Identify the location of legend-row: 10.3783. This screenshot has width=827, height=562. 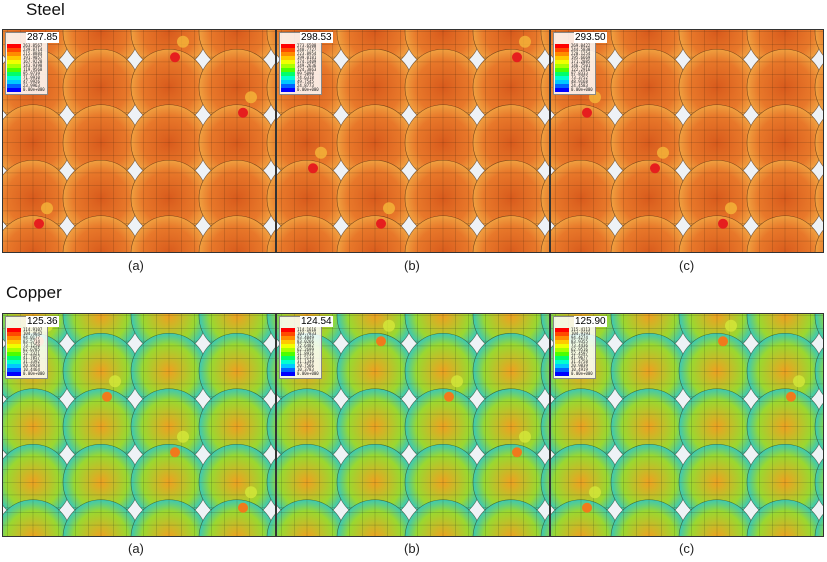
(300, 370).